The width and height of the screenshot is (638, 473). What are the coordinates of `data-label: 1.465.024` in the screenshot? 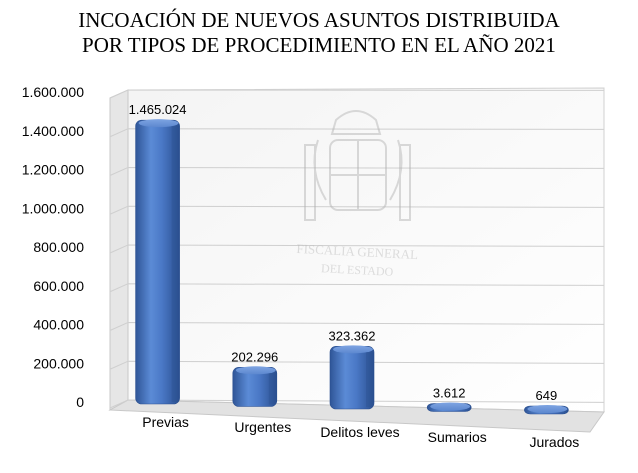 It's located at (158, 109).